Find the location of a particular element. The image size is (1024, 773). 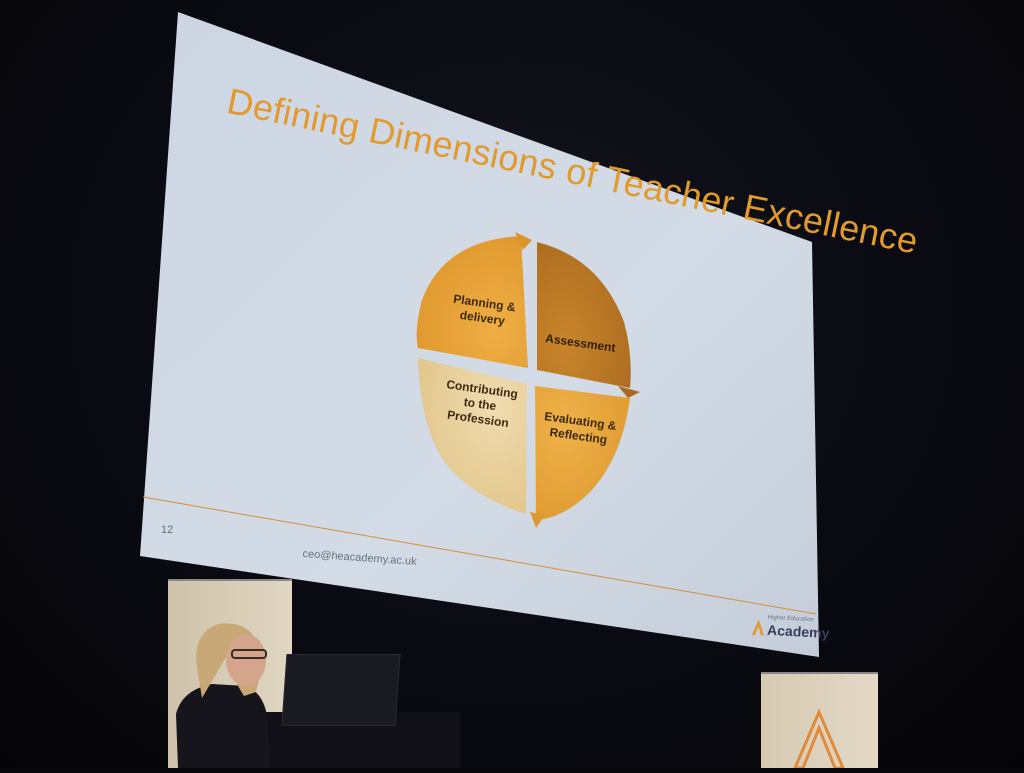

laptop is located at coordinates (341, 690).